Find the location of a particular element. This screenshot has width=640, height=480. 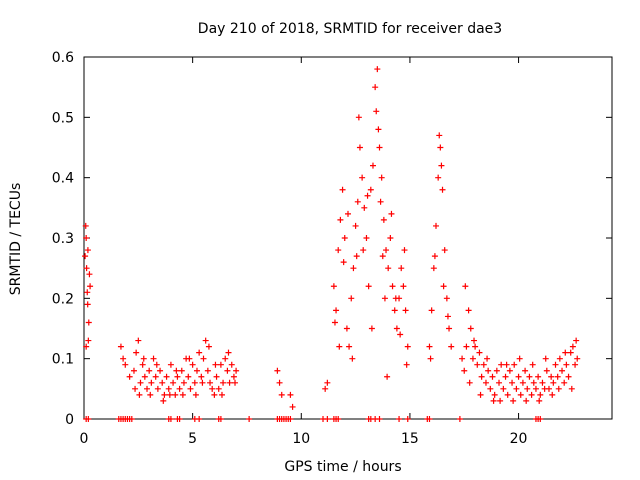

x-tick-label: 0 is located at coordinates (84, 439).